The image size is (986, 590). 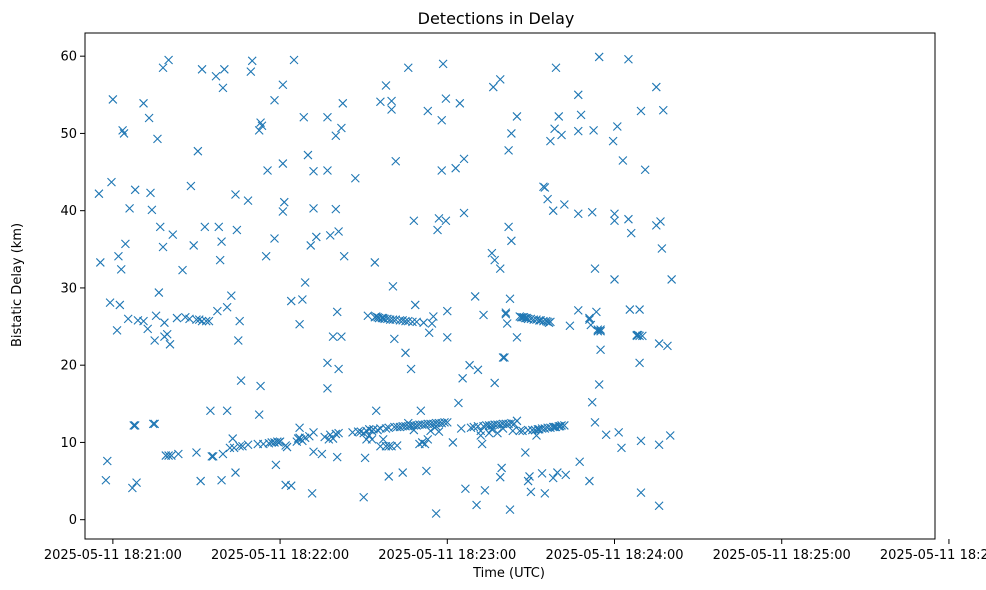 What do you see at coordinates (72, 289) in the screenshot?
I see `y-axis-ticks: 0 10 20 30 40 50 60` at bounding box center [72, 289].